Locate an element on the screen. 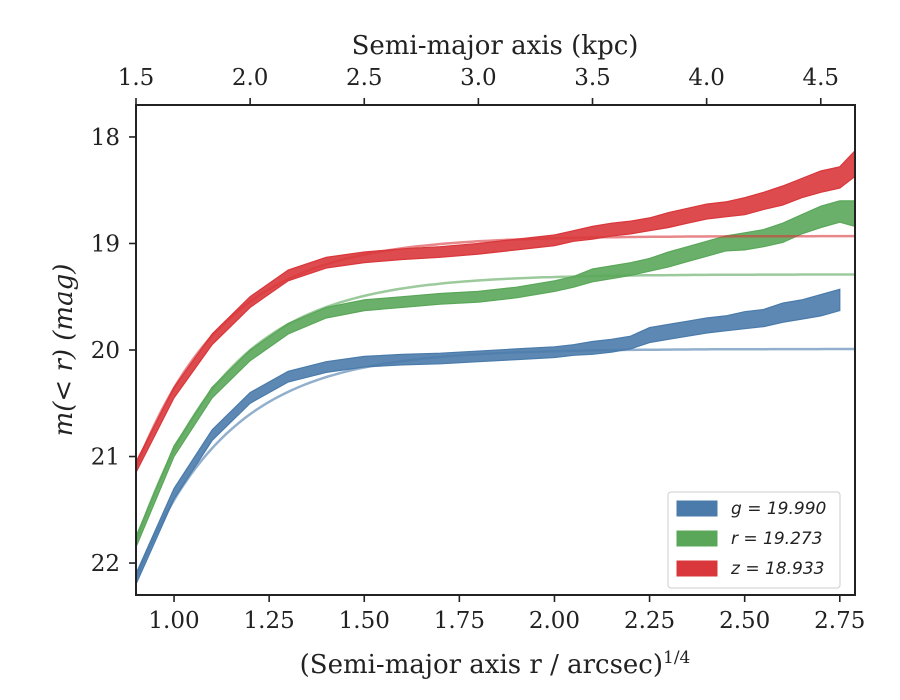 Image resolution: width=900 pixels, height=700 pixels. legend-label-r: r = 19.273 is located at coordinates (777, 539).